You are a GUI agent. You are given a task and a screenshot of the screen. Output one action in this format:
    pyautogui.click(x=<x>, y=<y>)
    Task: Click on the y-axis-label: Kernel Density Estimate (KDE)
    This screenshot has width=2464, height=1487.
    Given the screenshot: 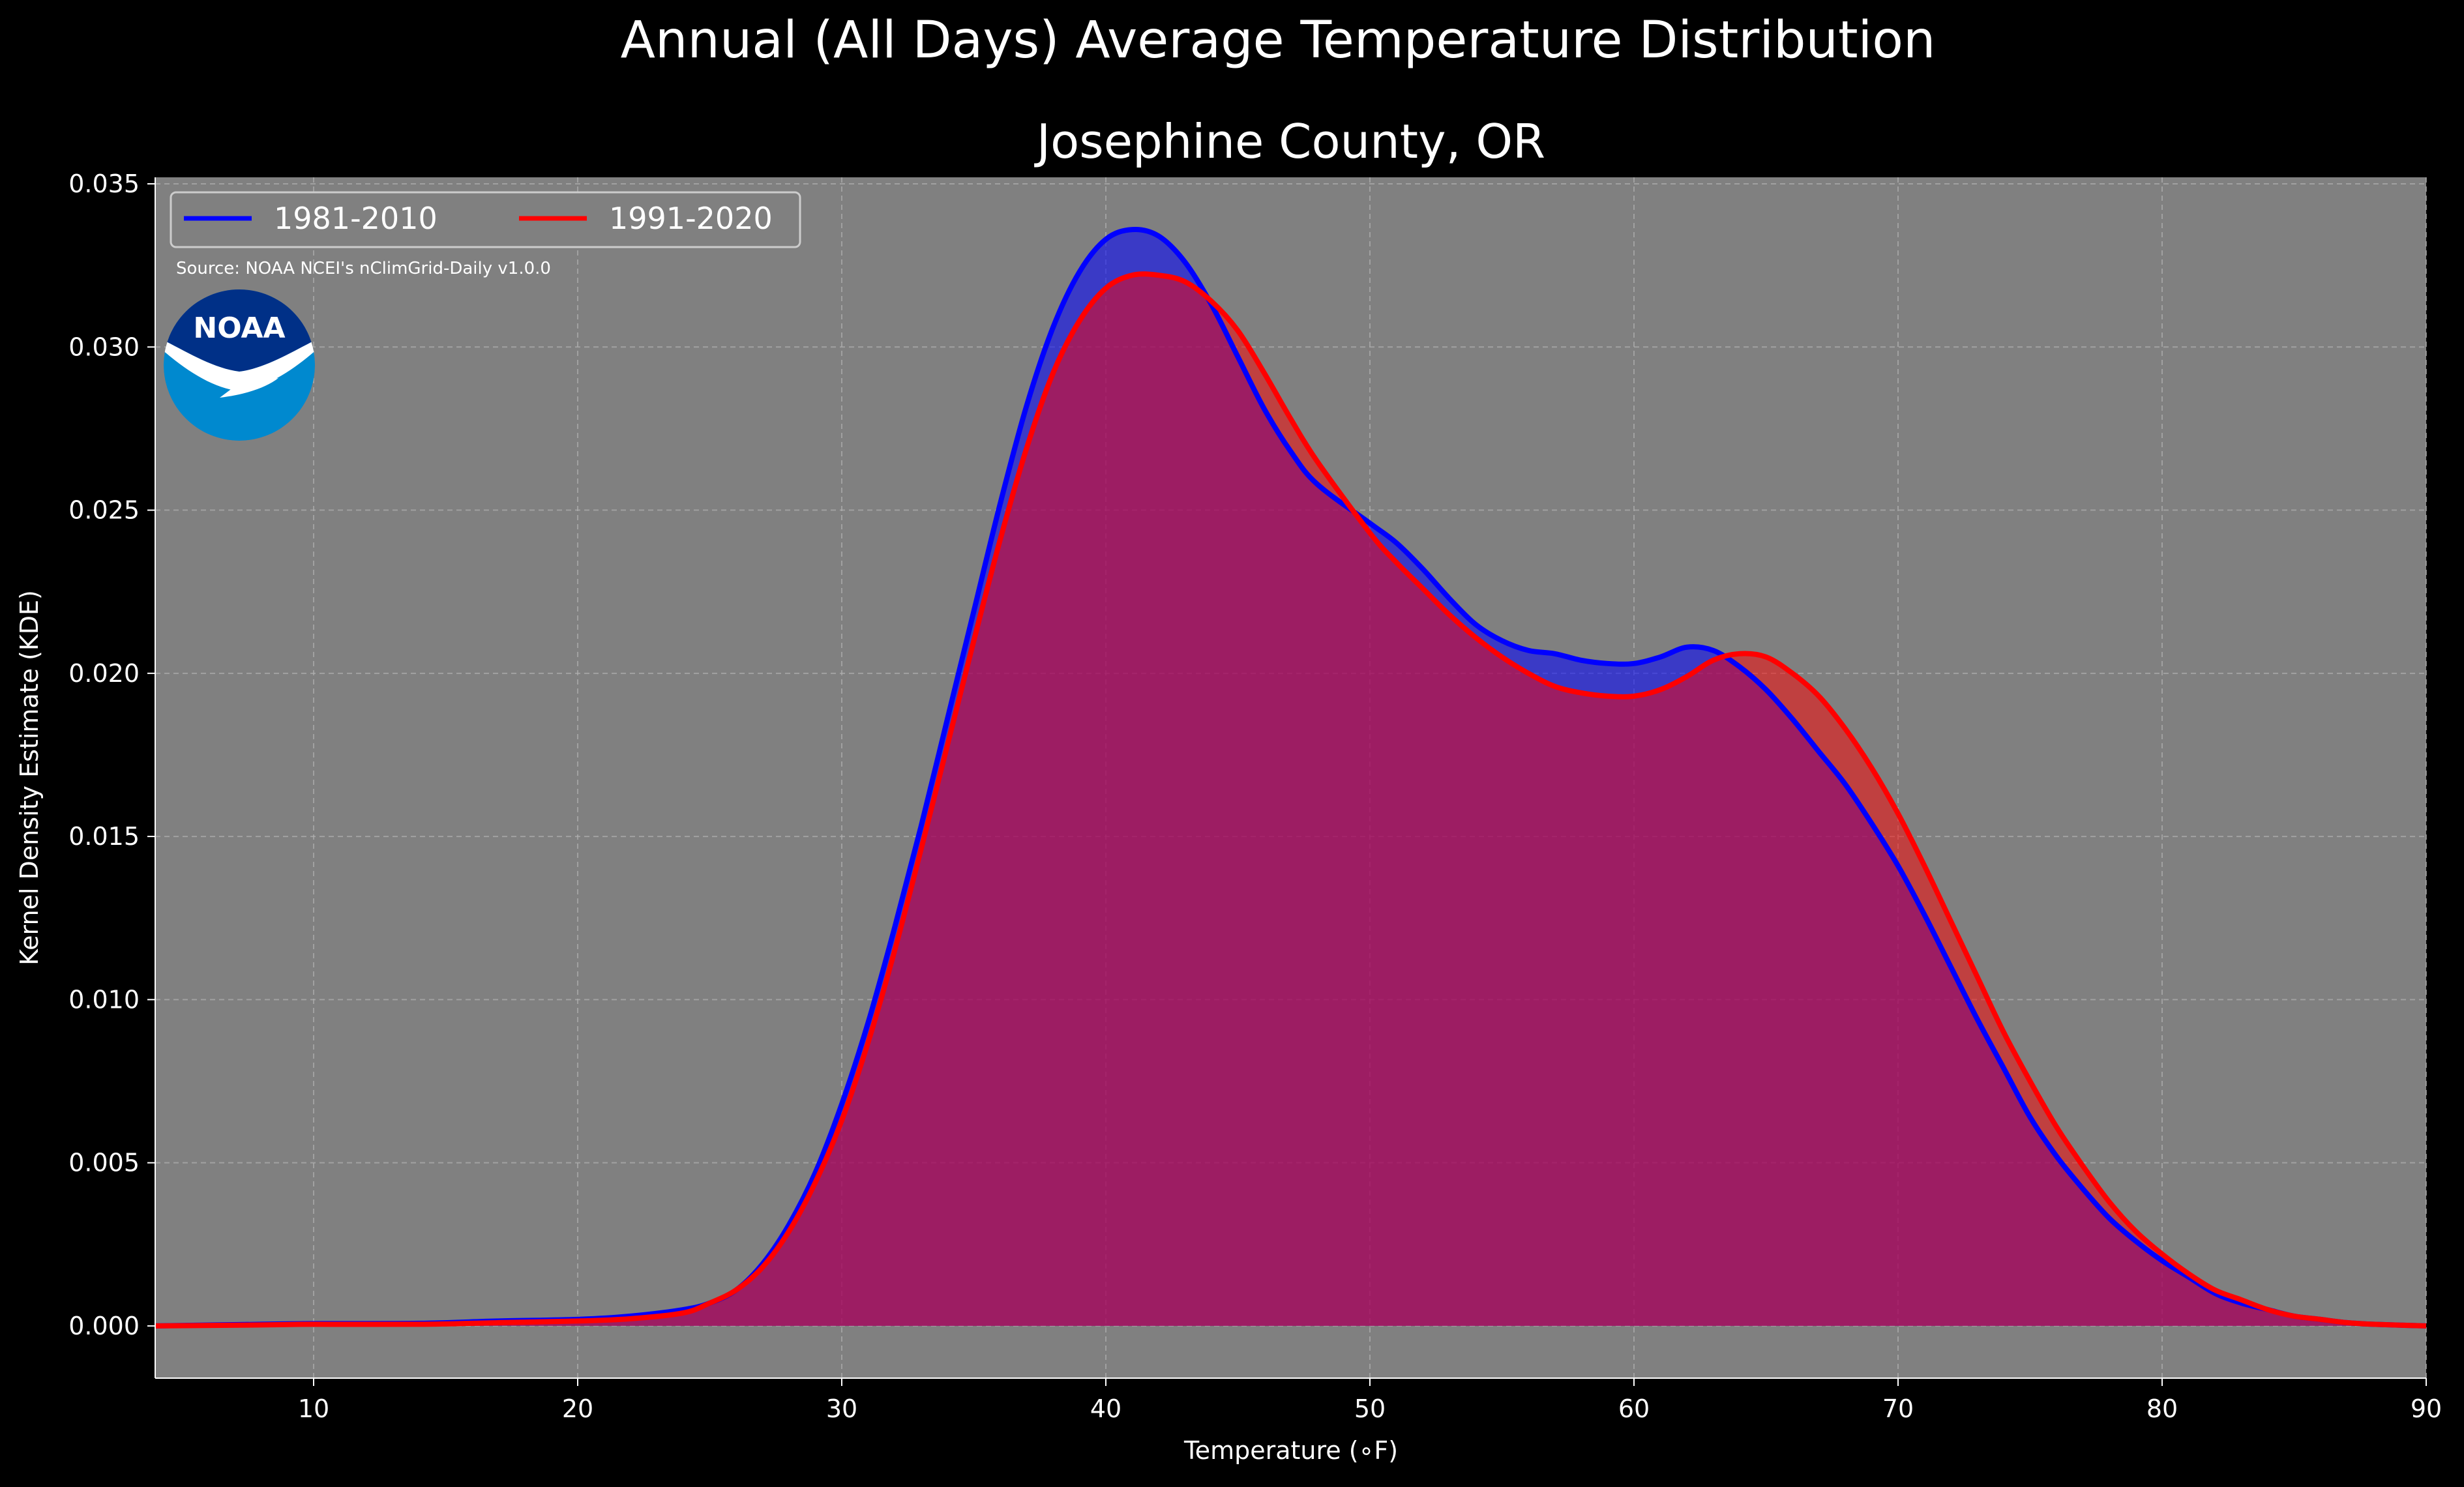 What is the action you would take?
    pyautogui.click(x=29, y=777)
    